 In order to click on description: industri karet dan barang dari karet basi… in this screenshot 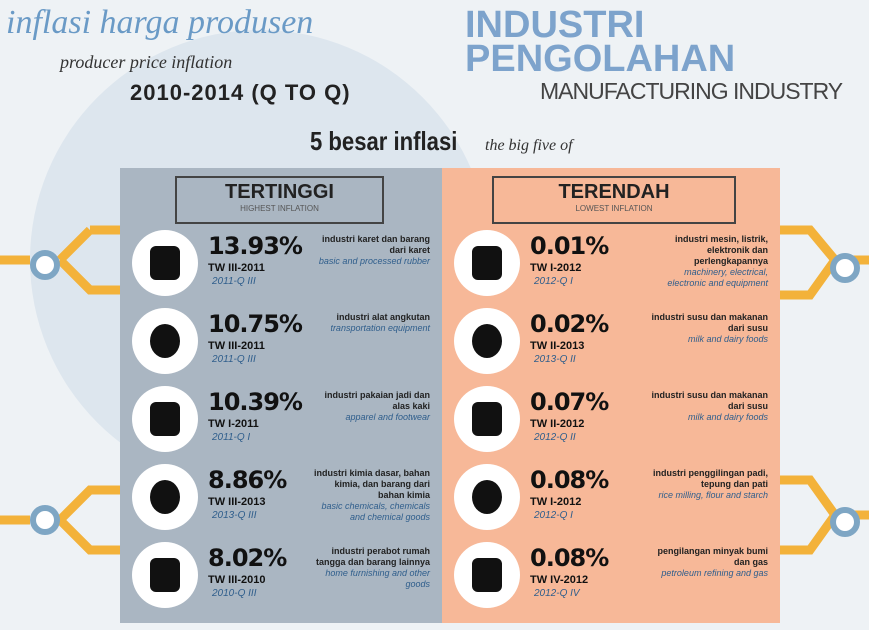, I will do `click(370, 250)`.